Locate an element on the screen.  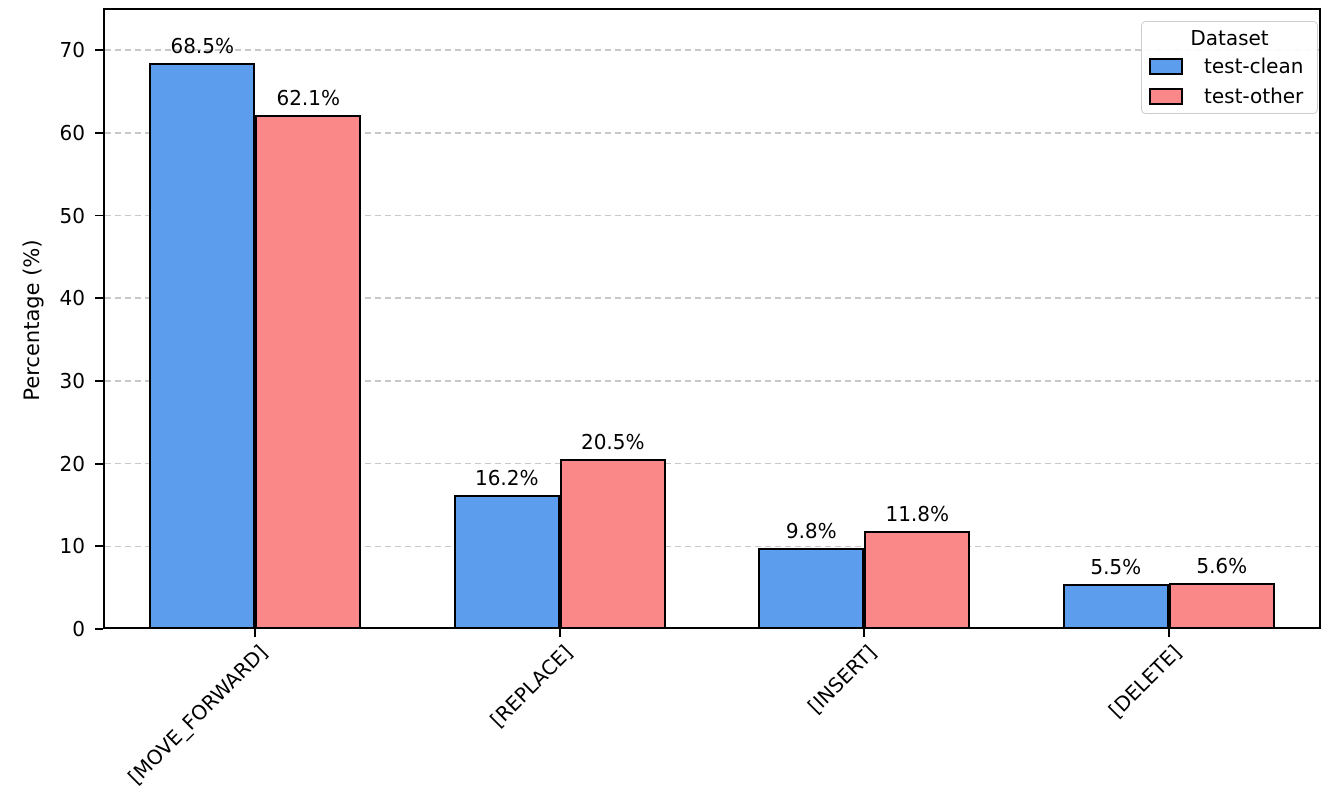
legend-item-testclean: test-clean is located at coordinates (1229, 66).